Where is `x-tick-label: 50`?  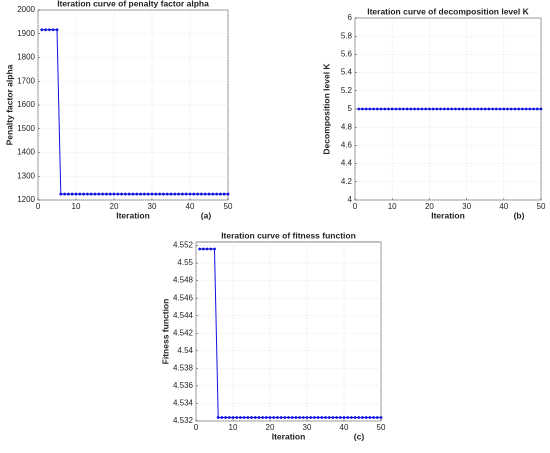 x-tick-label: 50 is located at coordinates (381, 427).